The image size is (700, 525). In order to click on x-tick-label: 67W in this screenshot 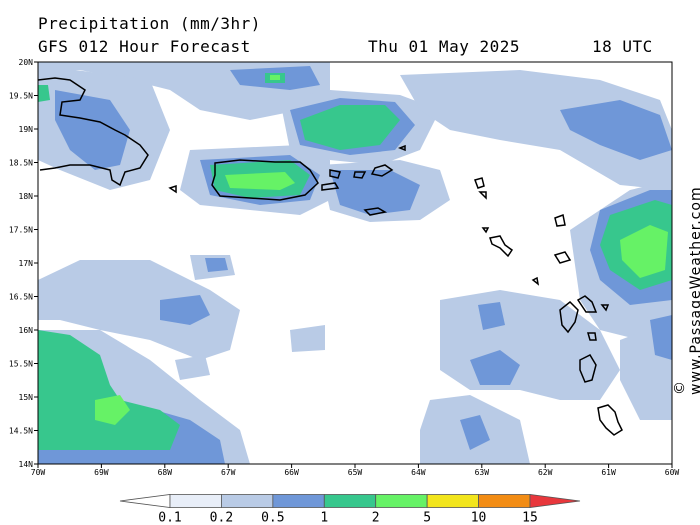, I will do `click(228, 472)`.